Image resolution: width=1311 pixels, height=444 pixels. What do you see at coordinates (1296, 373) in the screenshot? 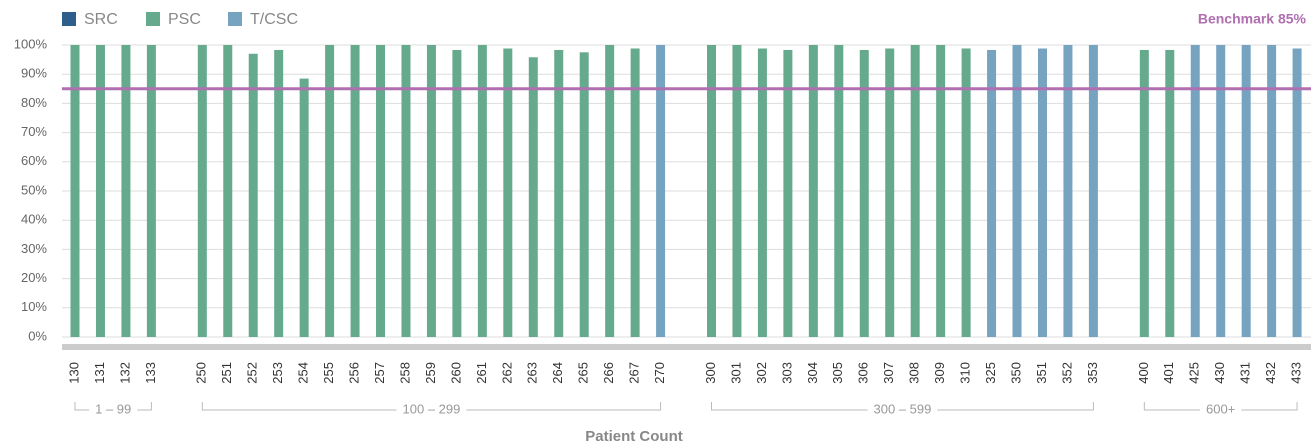
I see `x-tick-label: 433` at bounding box center [1296, 373].